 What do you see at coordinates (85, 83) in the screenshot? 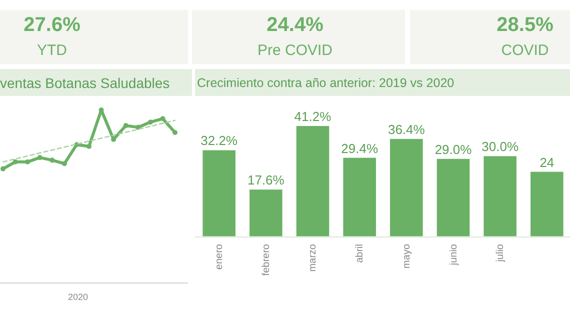
I see `chart-title: ventas Botanas Saludables` at bounding box center [85, 83].